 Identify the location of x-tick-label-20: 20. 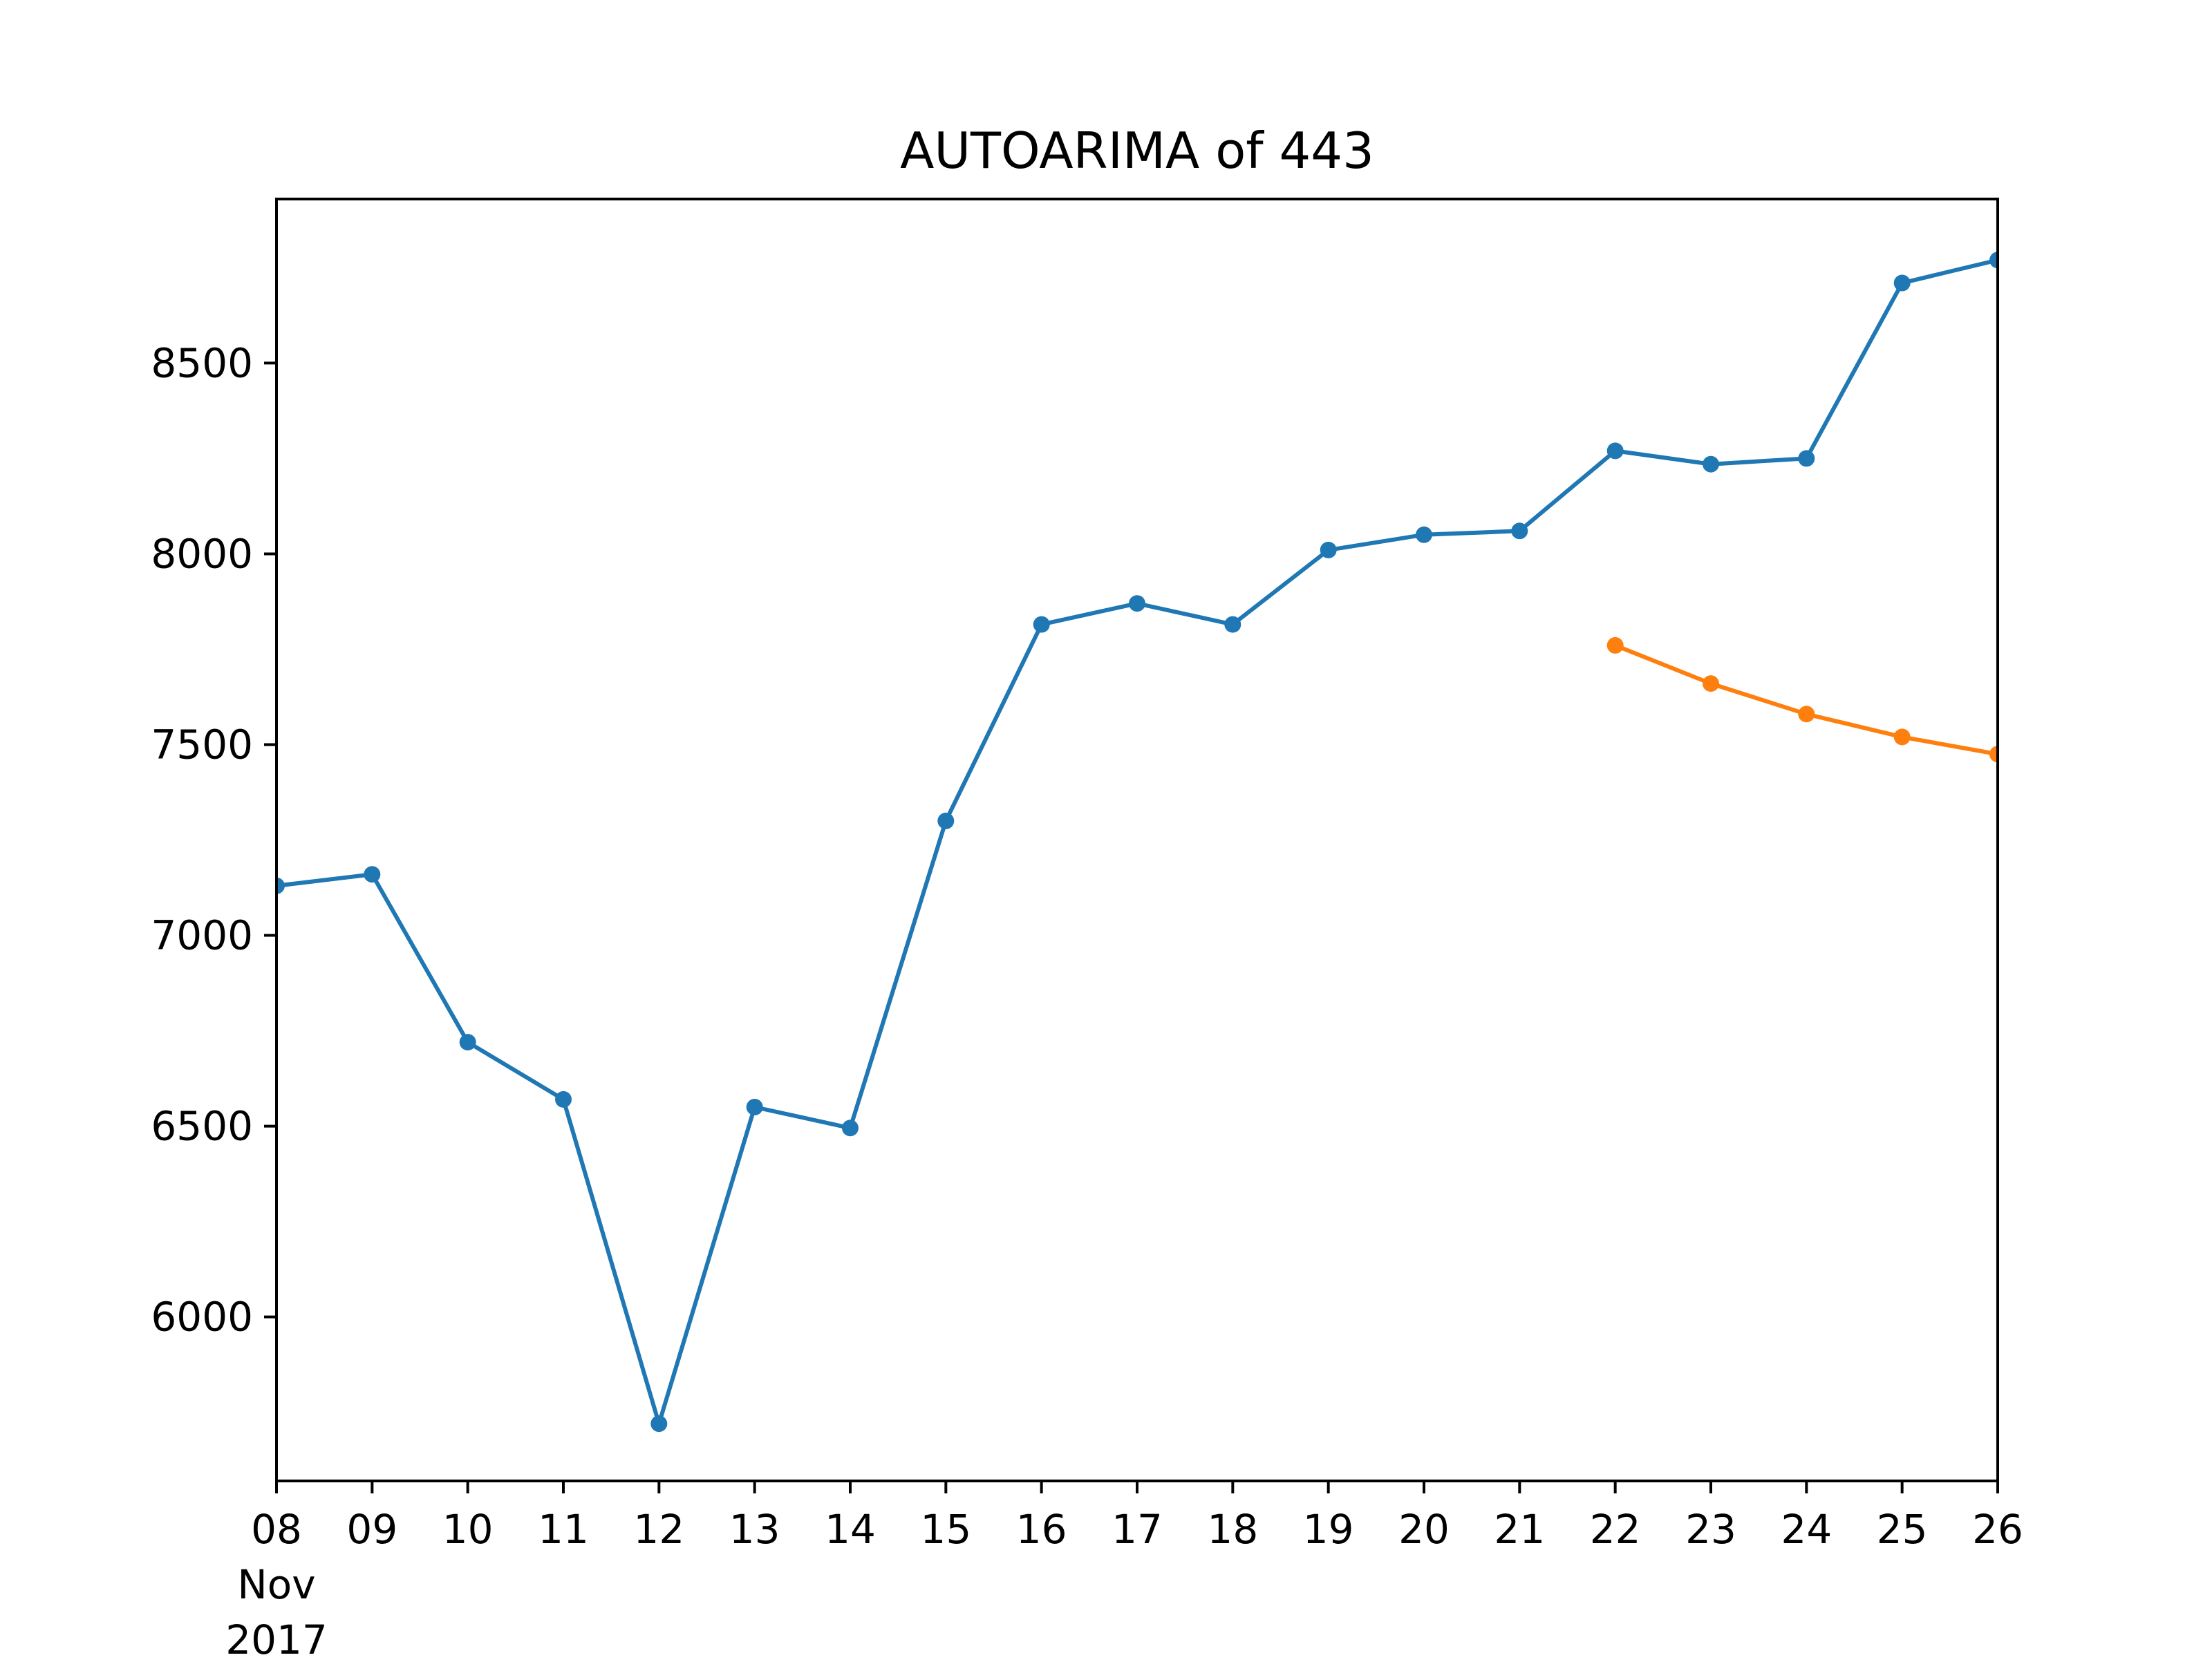
(1424, 1529).